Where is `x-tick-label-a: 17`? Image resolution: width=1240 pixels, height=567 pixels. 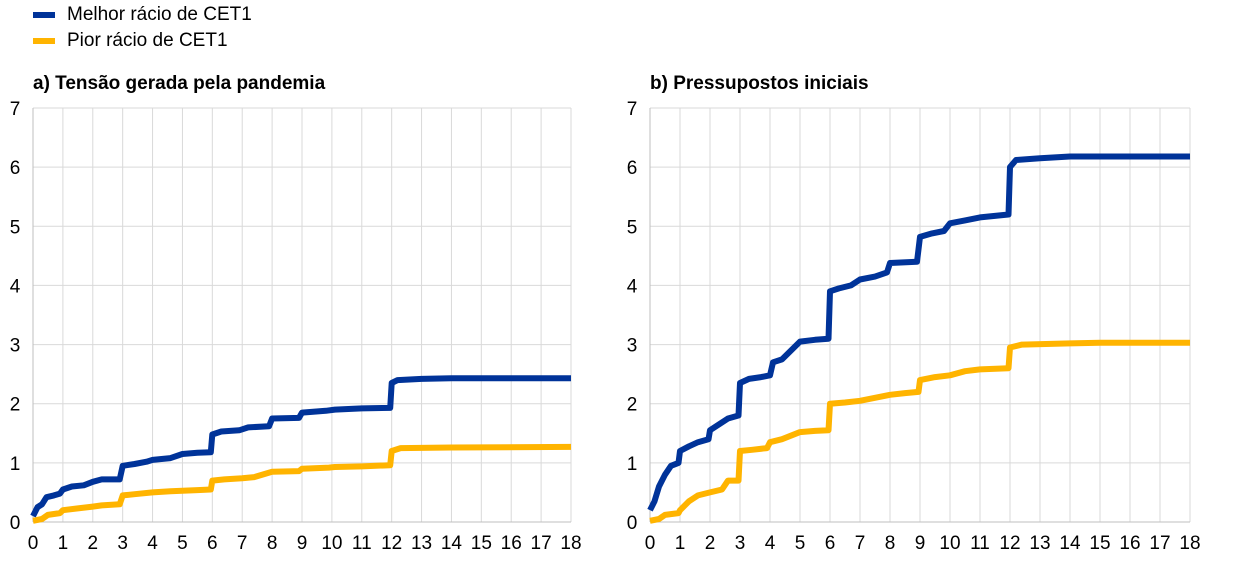
x-tick-label-a: 17 is located at coordinates (541, 543).